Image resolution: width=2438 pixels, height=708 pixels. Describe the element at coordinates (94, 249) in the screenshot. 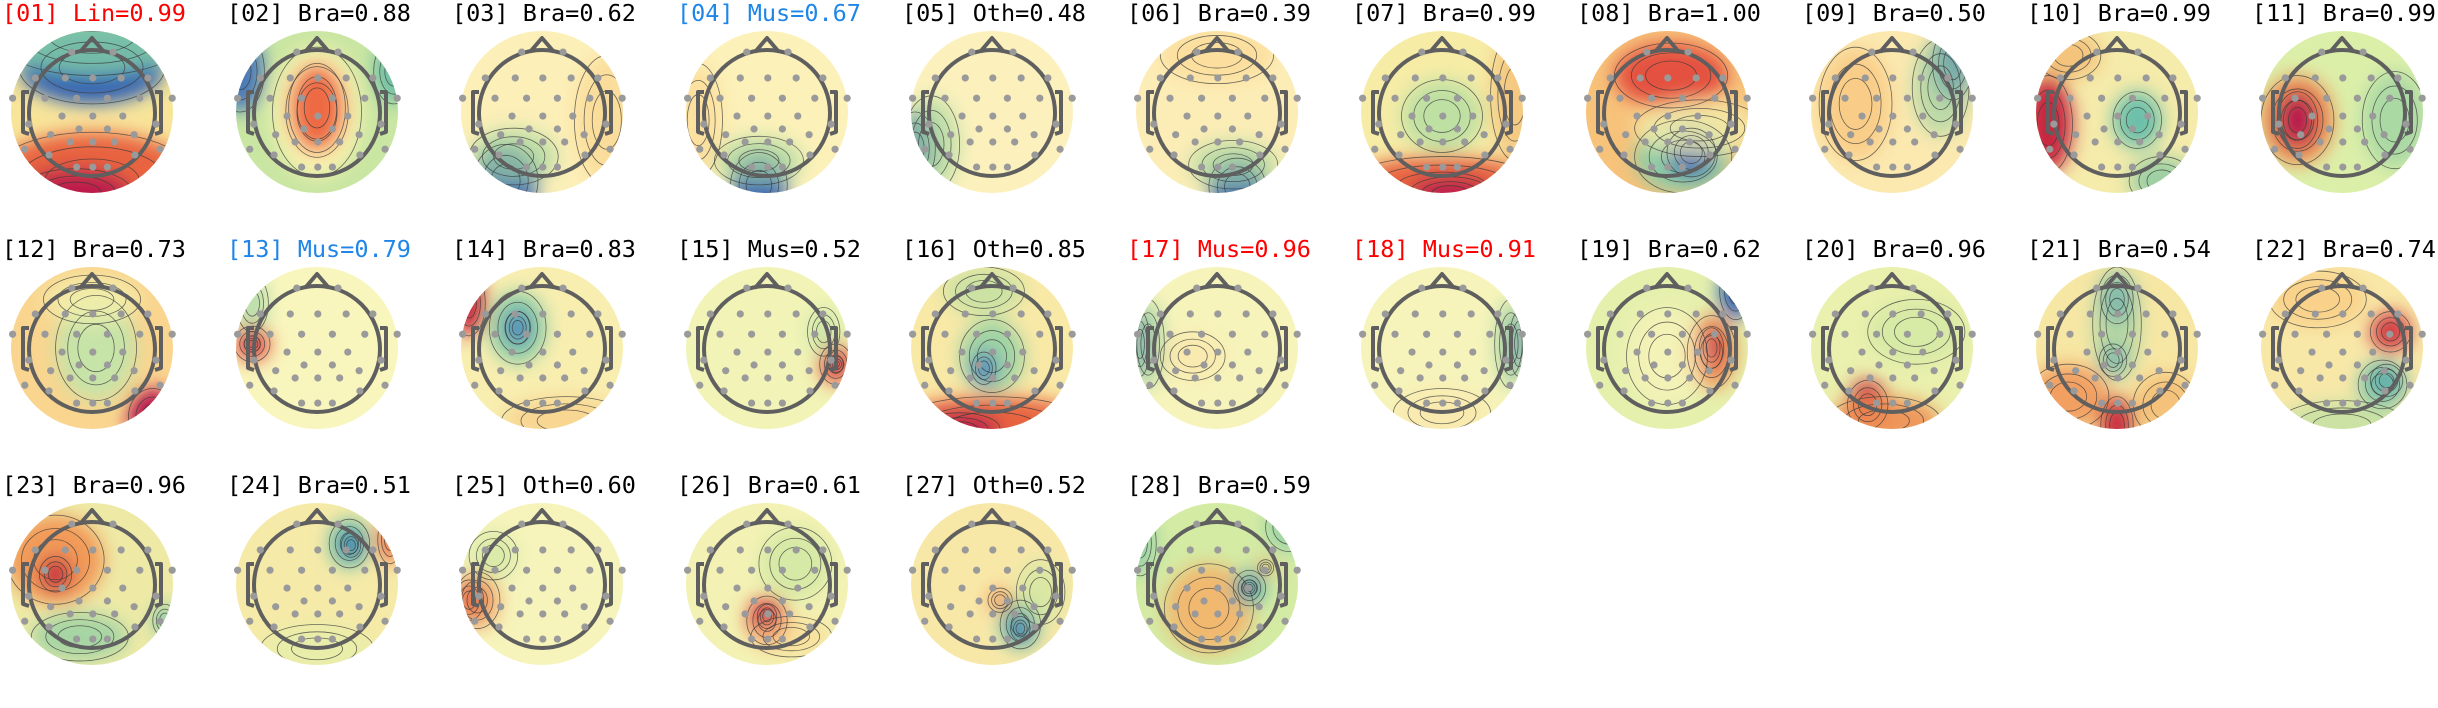

I see `component-title: [12] Bra=0.73` at that location.